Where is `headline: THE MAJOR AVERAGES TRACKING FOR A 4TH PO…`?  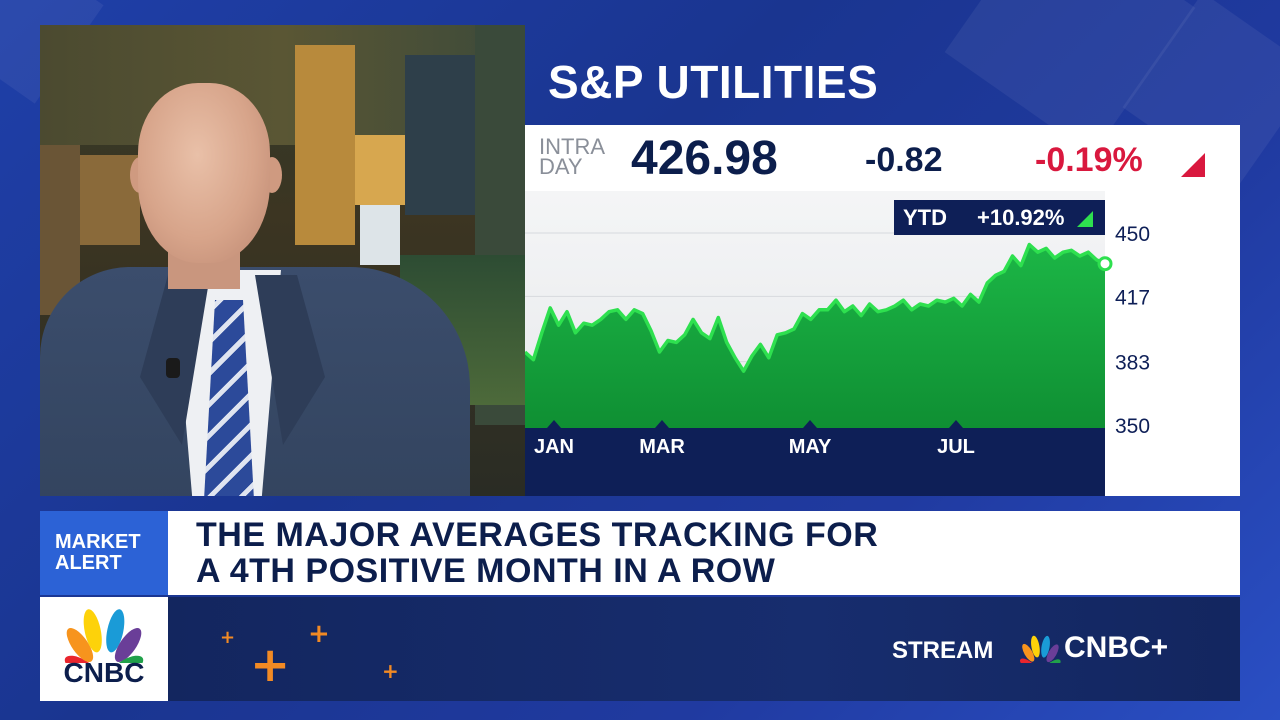 headline: THE MAJOR AVERAGES TRACKING FOR A 4TH PO… is located at coordinates (704, 553).